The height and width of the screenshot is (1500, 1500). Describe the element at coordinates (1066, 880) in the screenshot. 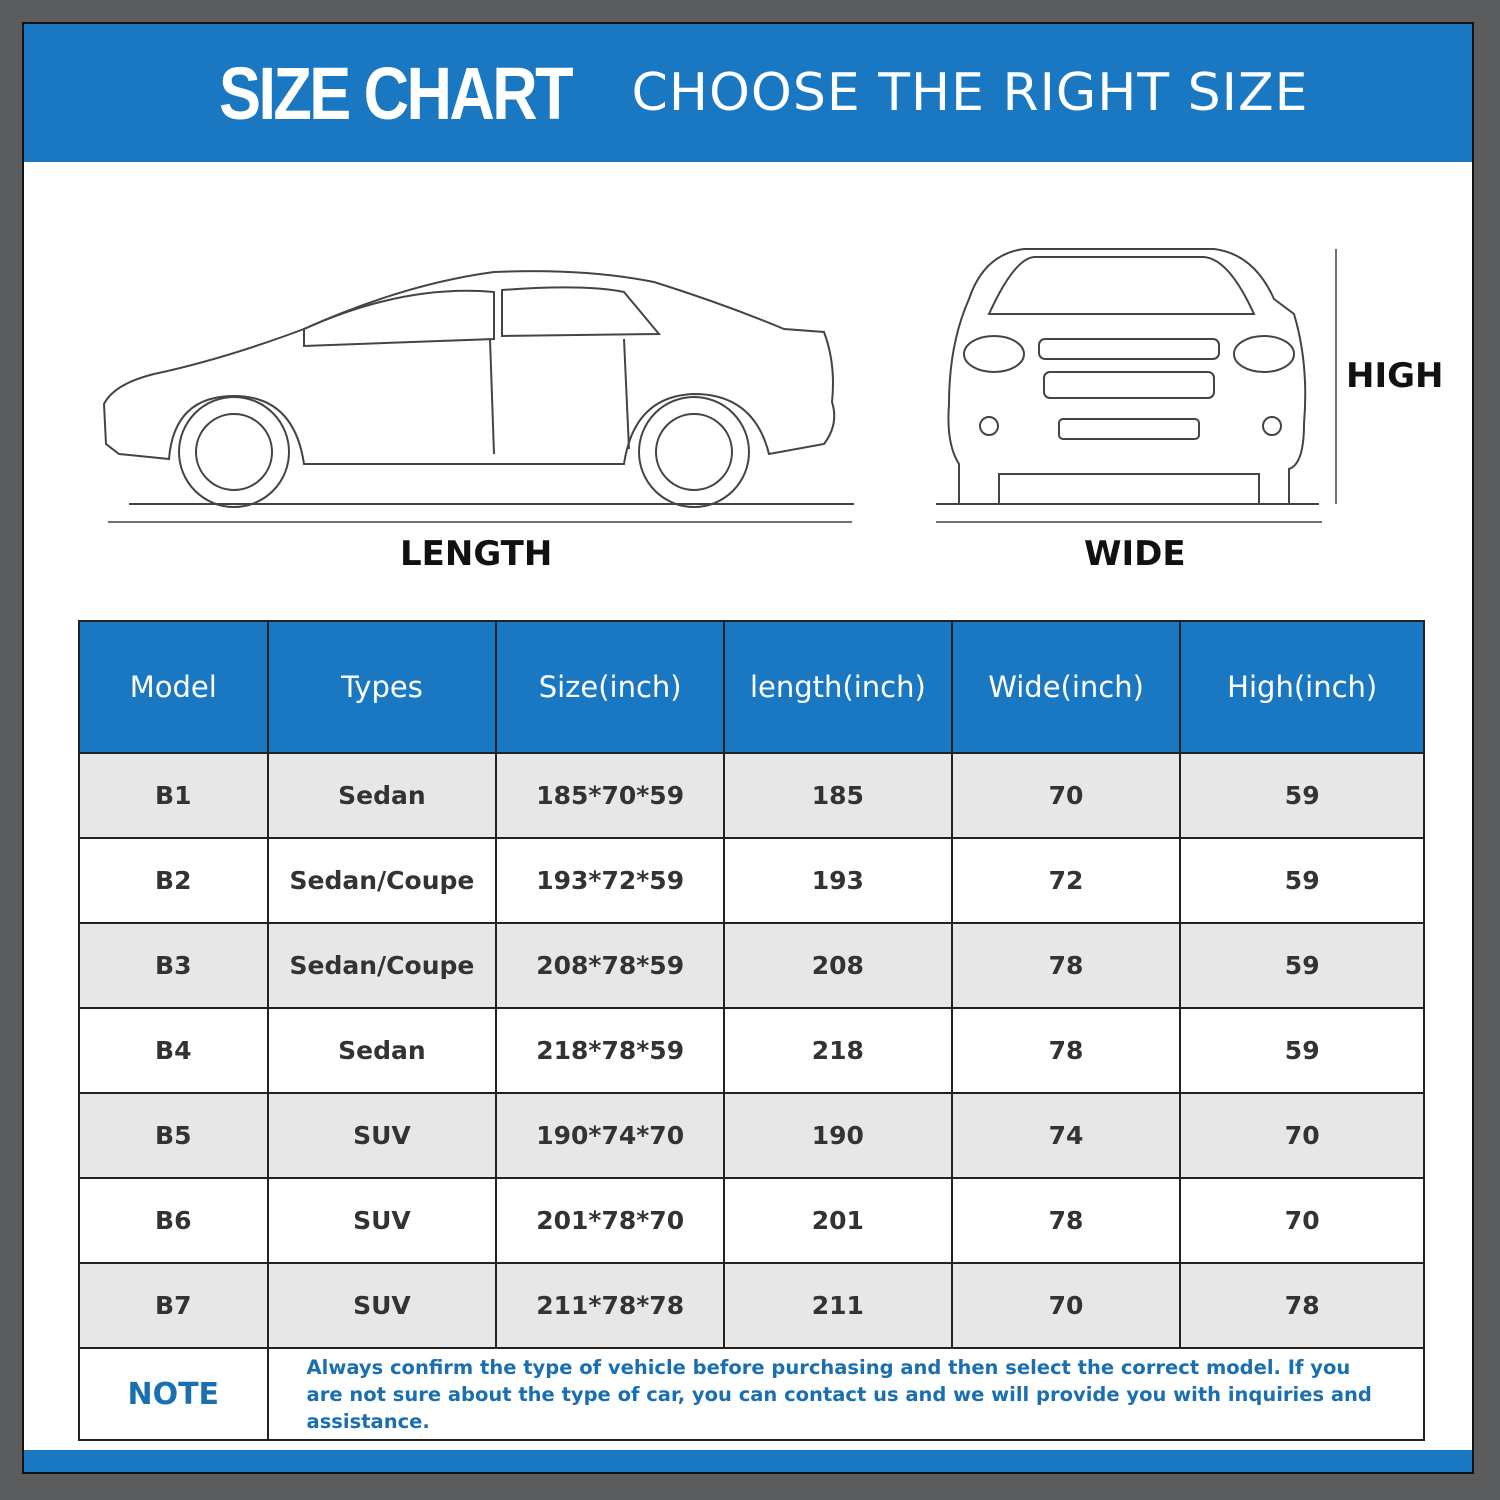

I see `cell-wide: 72` at that location.